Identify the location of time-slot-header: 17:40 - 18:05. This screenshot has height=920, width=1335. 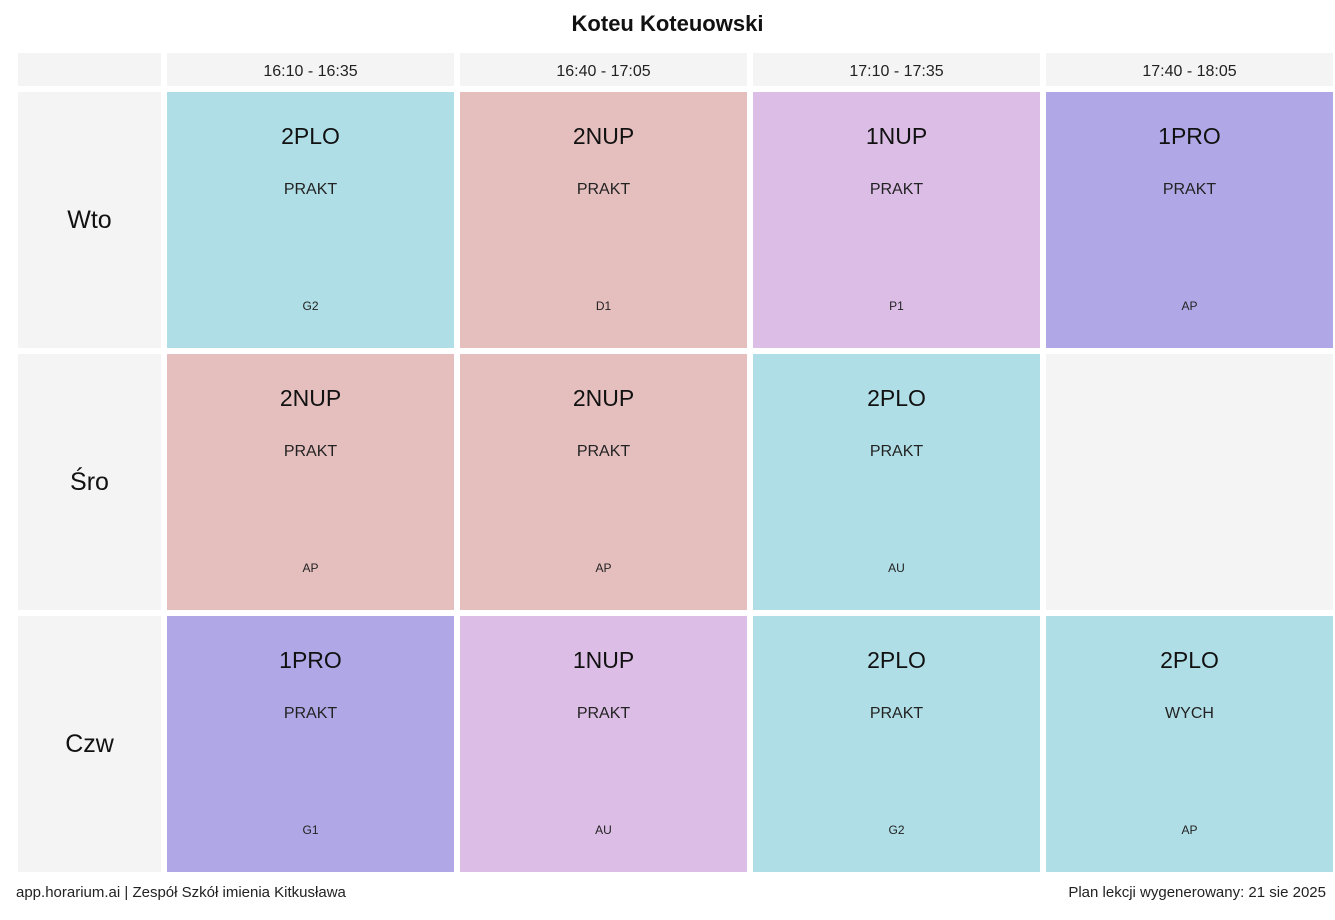
(1189, 69).